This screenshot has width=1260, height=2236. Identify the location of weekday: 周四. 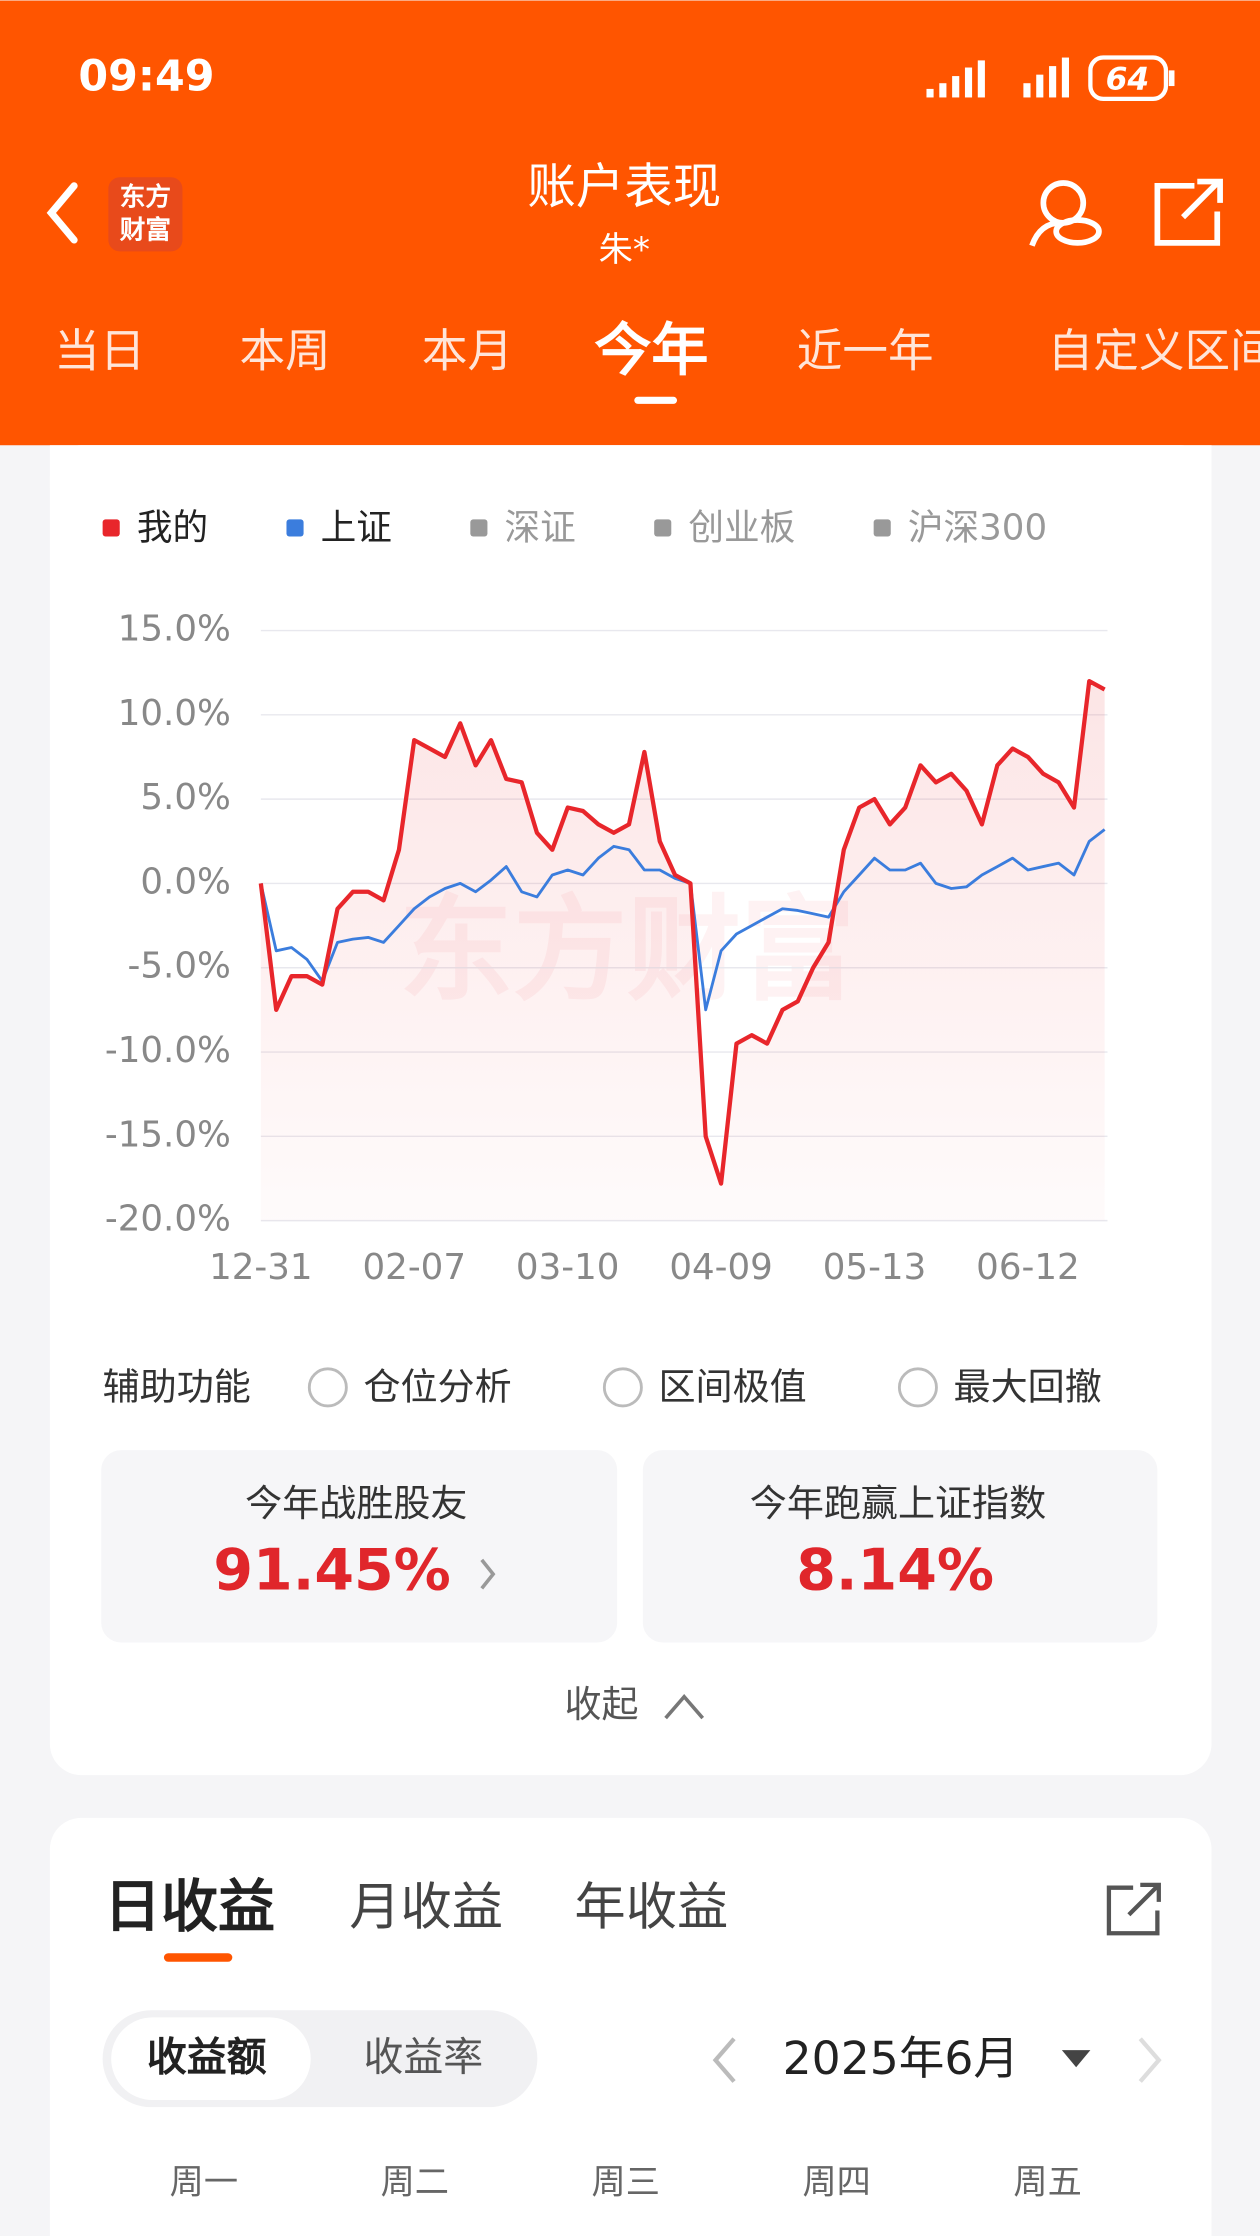
(836, 2183).